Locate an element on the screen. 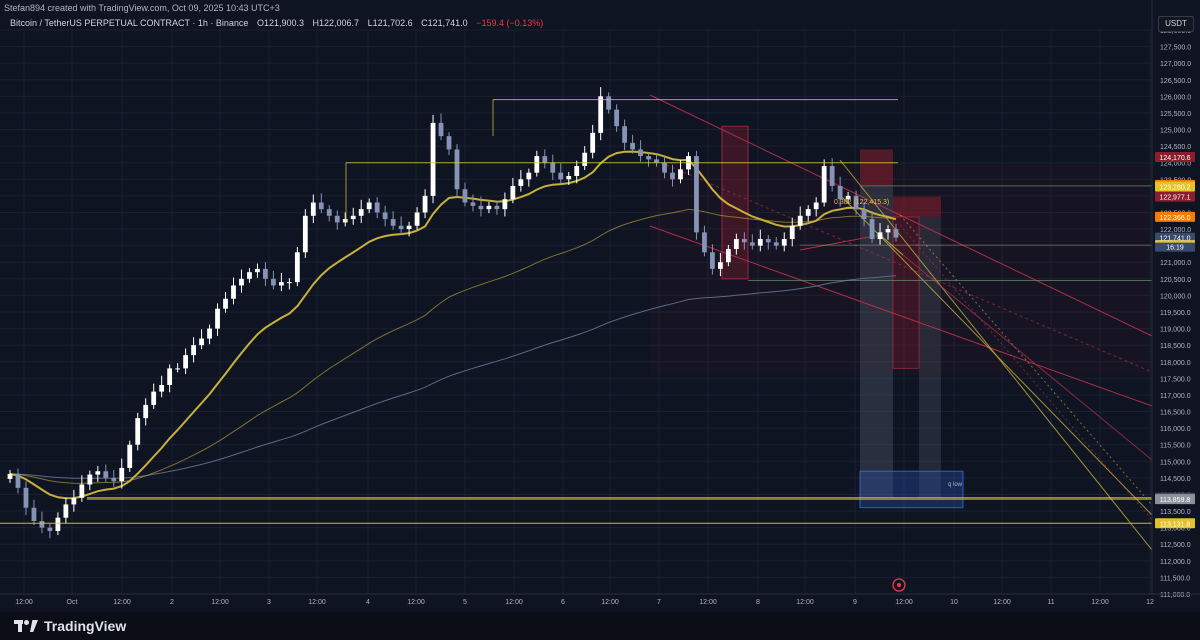 The image size is (1200, 640). x-tick-label: 7 is located at coordinates (659, 602).